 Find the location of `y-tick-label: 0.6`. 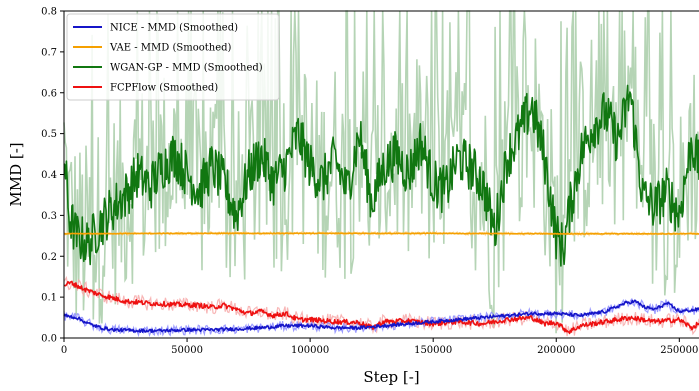

y-tick-label: 0.6 is located at coordinates (49, 93).